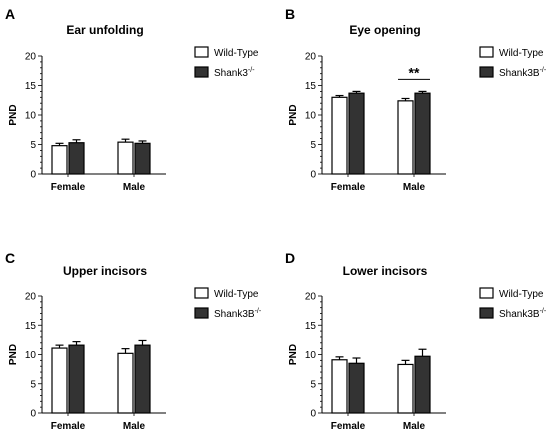  What do you see at coordinates (384, 30) in the screenshot?
I see `chart-title: Eye opening` at bounding box center [384, 30].